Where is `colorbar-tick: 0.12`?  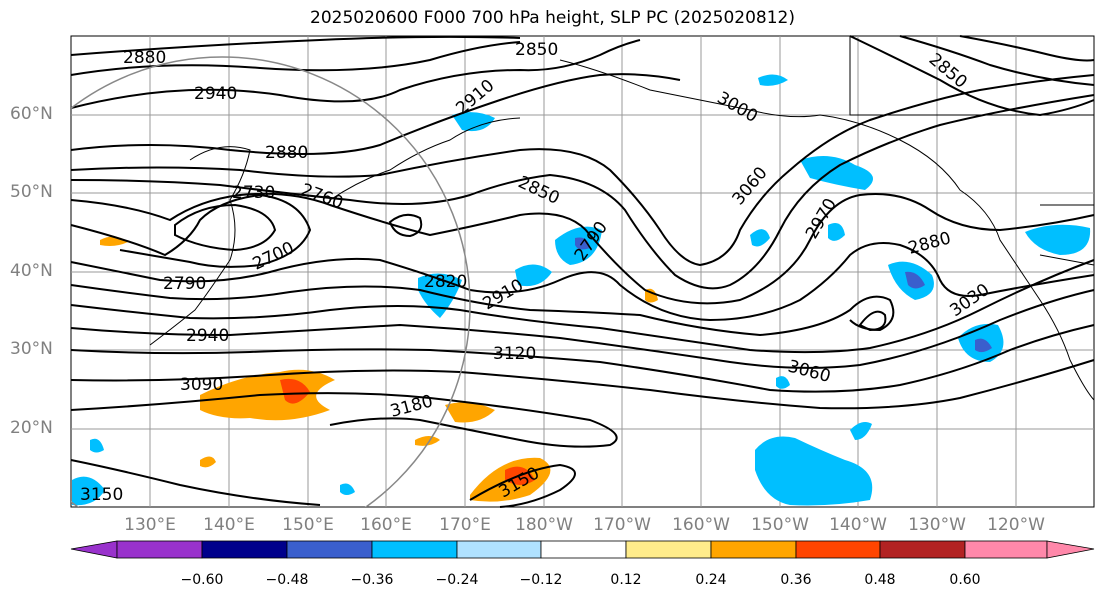 colorbar-tick: 0.12 is located at coordinates (626, 580).